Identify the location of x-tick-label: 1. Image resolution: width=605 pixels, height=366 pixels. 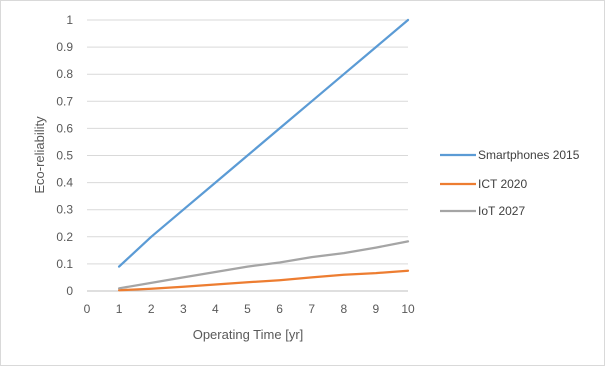
(119, 309).